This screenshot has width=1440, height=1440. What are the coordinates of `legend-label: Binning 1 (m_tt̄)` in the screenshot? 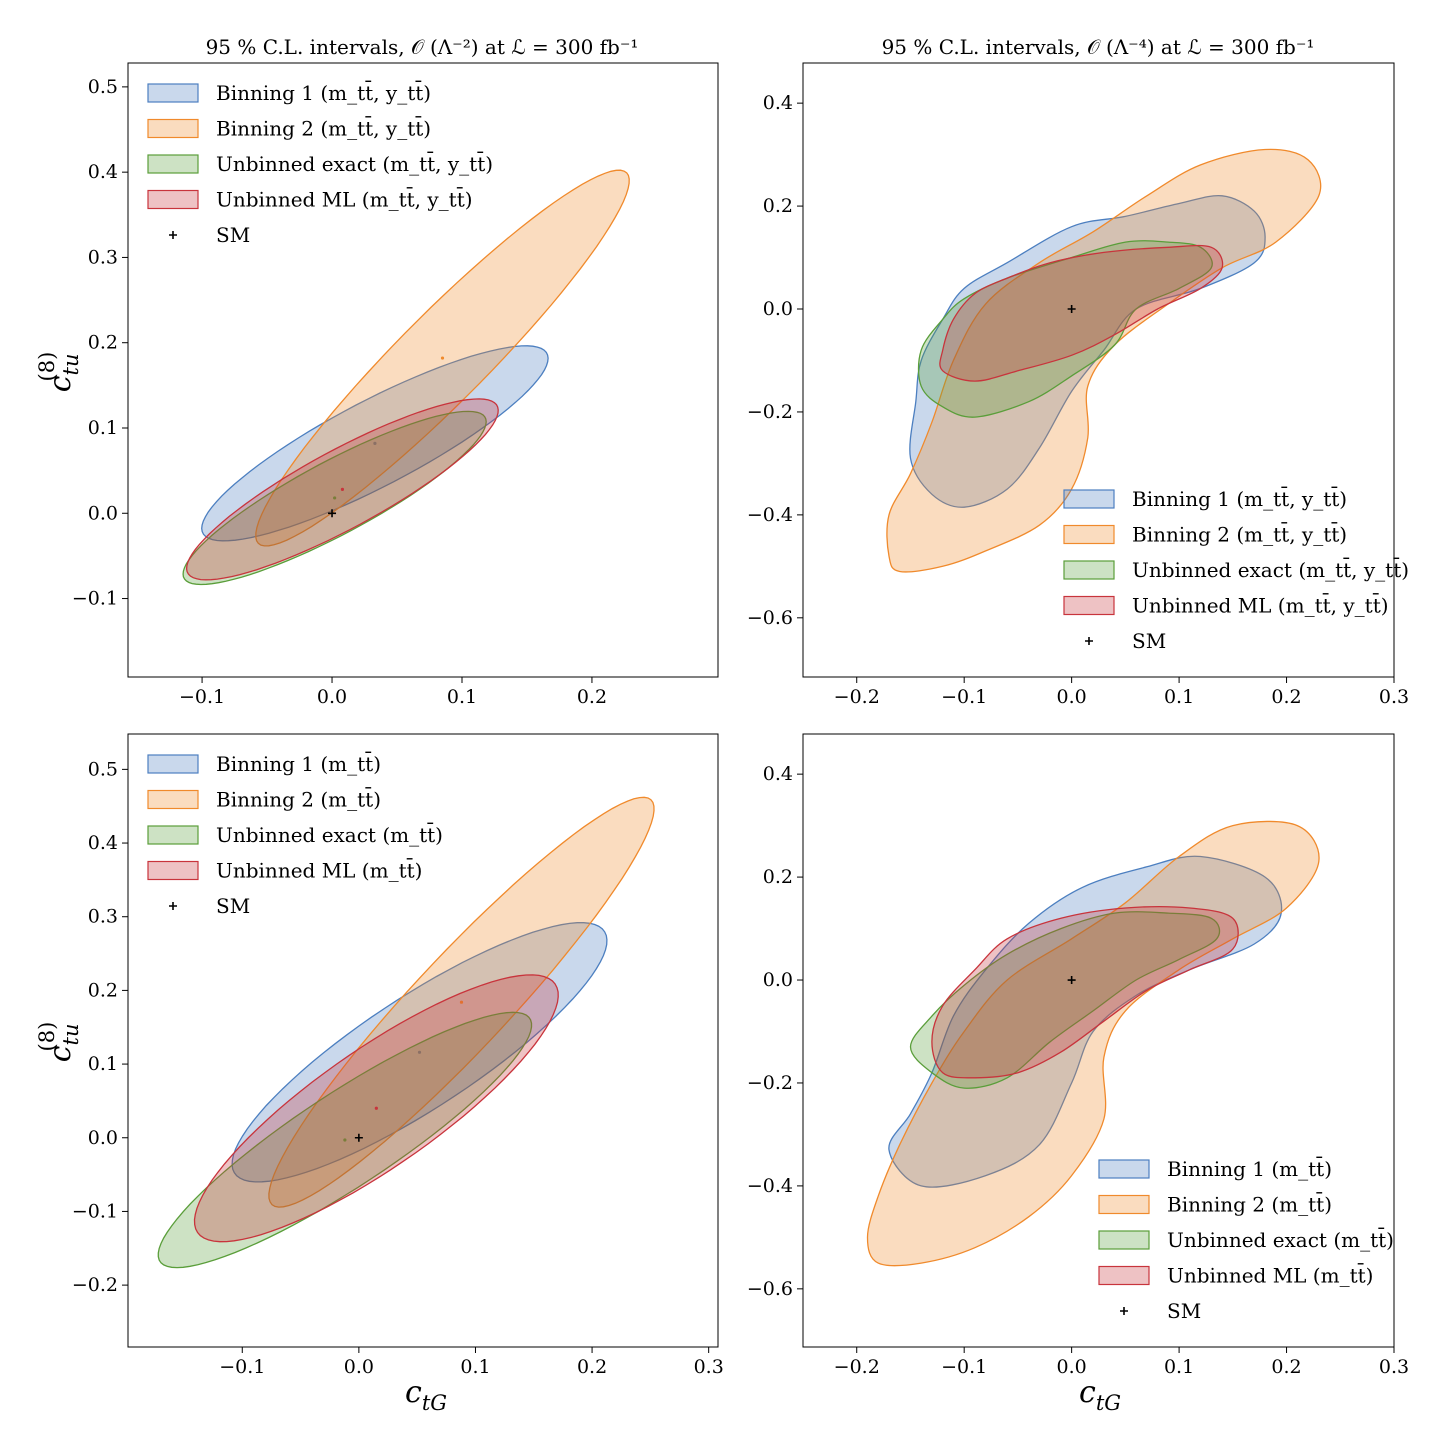 It's located at (1249, 1168).